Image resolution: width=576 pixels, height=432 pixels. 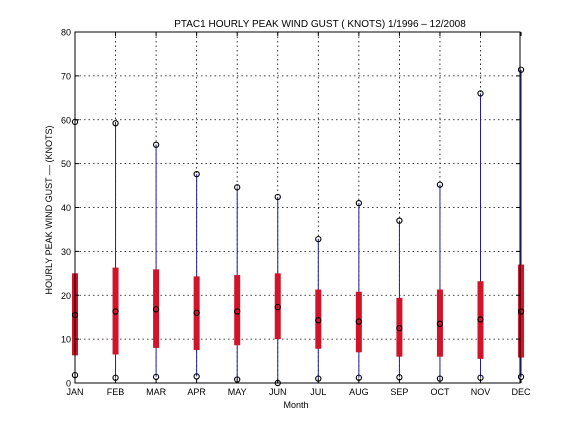 What do you see at coordinates (66, 164) in the screenshot?
I see `y-tick-label: 50` at bounding box center [66, 164].